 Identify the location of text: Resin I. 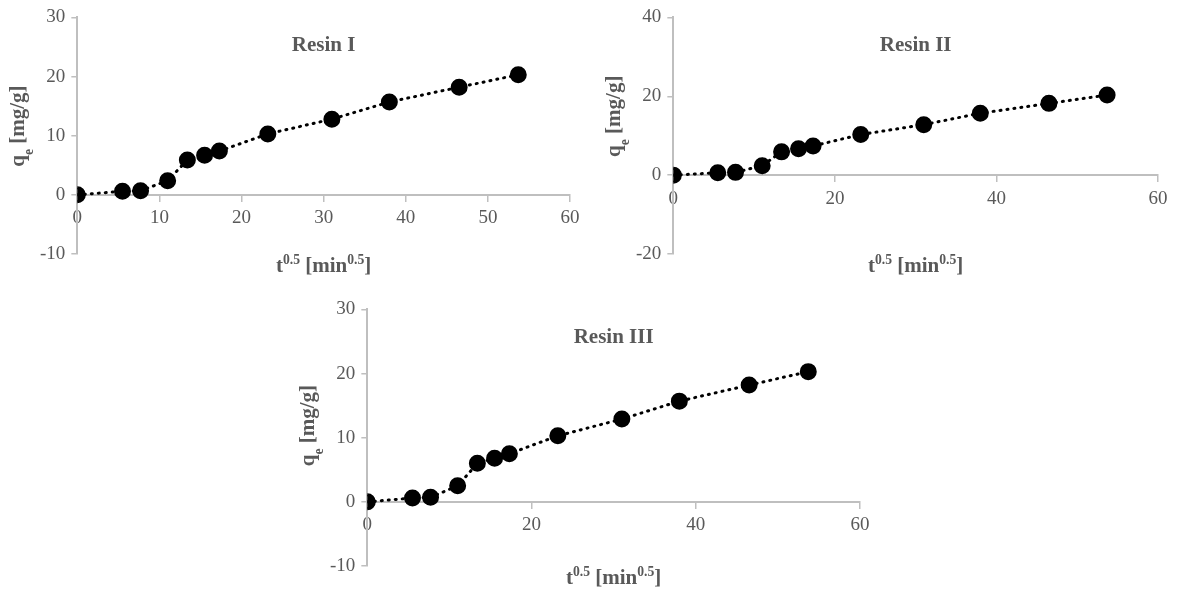
(323, 44).